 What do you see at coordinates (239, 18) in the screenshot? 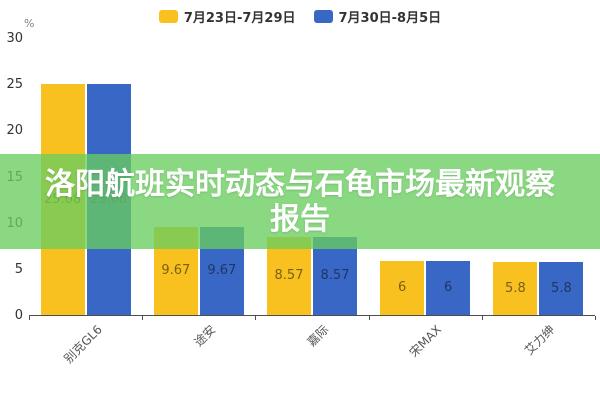
I see `legend-label-week1: 7月23日-7月29日` at bounding box center [239, 18].